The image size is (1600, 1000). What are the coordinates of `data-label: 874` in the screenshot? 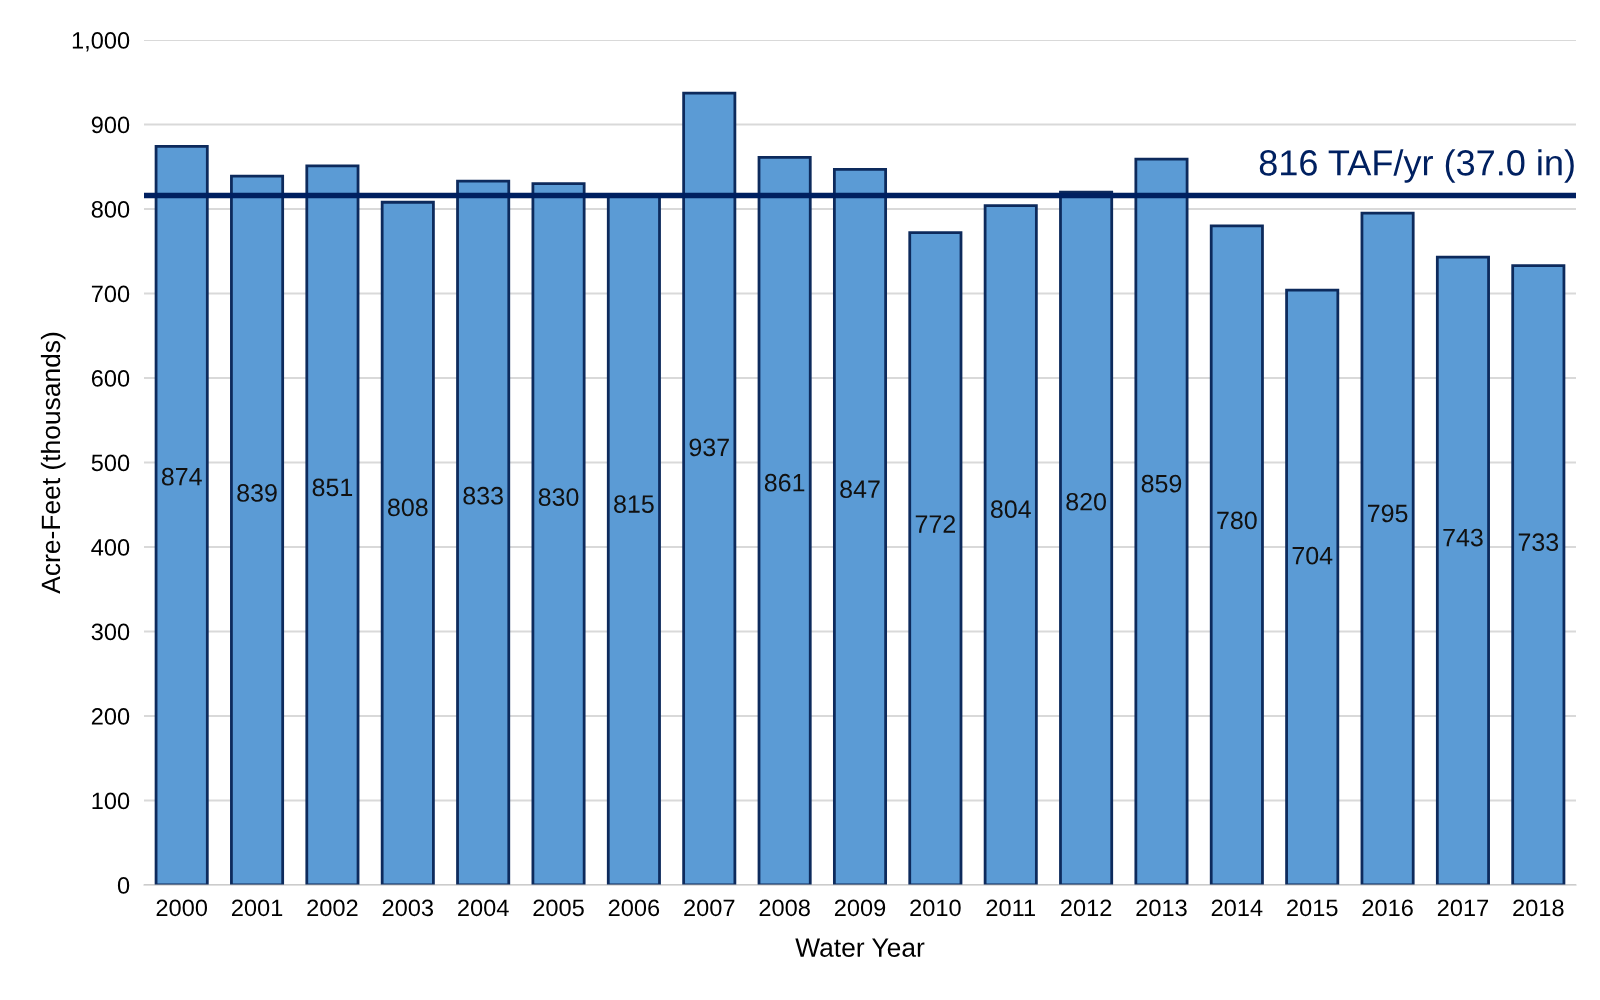 It's located at (181, 476).